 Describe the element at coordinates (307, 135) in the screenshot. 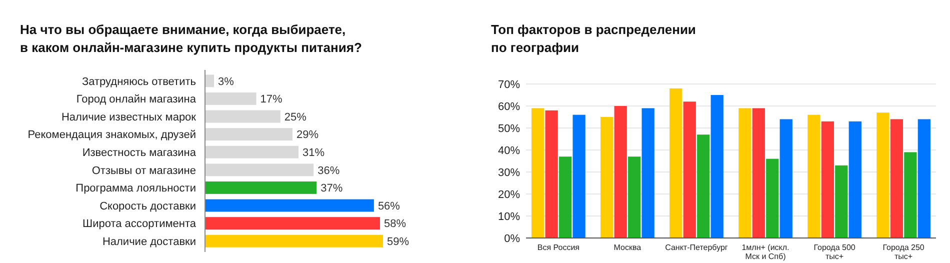

I see `data-label: 29%` at that location.